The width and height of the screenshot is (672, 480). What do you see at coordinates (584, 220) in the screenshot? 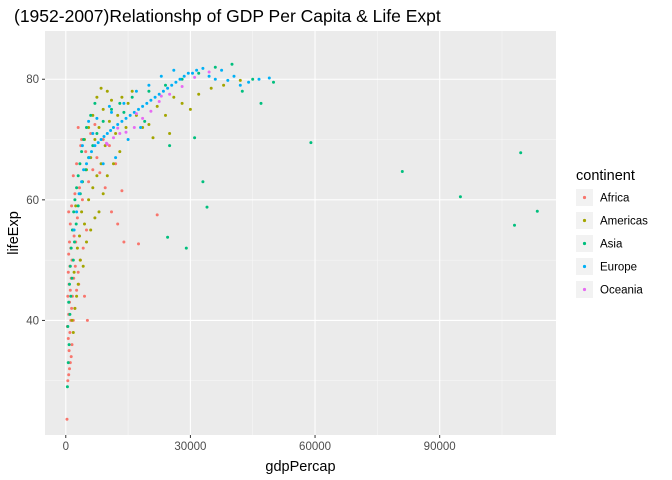
I see `legend-key-americas` at bounding box center [584, 220].